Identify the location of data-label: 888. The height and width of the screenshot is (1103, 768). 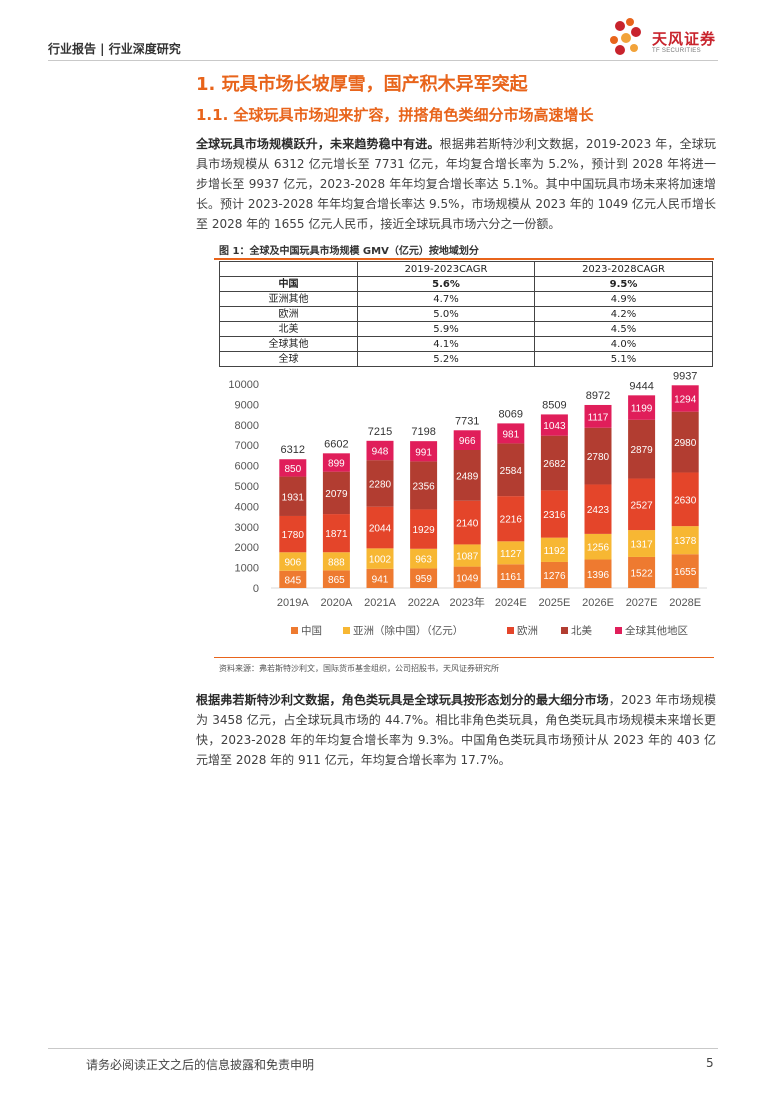
(336, 562).